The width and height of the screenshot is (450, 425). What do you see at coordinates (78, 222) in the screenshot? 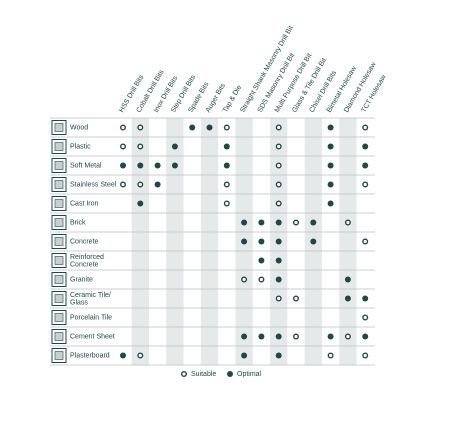
I see `material-label: Brick` at bounding box center [78, 222].